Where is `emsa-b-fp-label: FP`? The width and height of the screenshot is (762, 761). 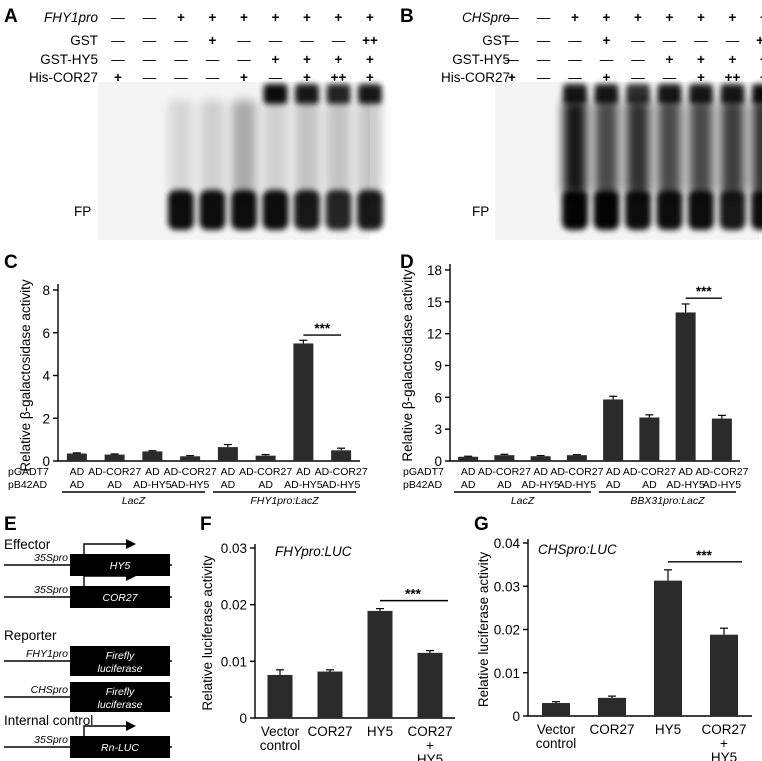 emsa-b-fp-label: FP is located at coordinates (480, 211).